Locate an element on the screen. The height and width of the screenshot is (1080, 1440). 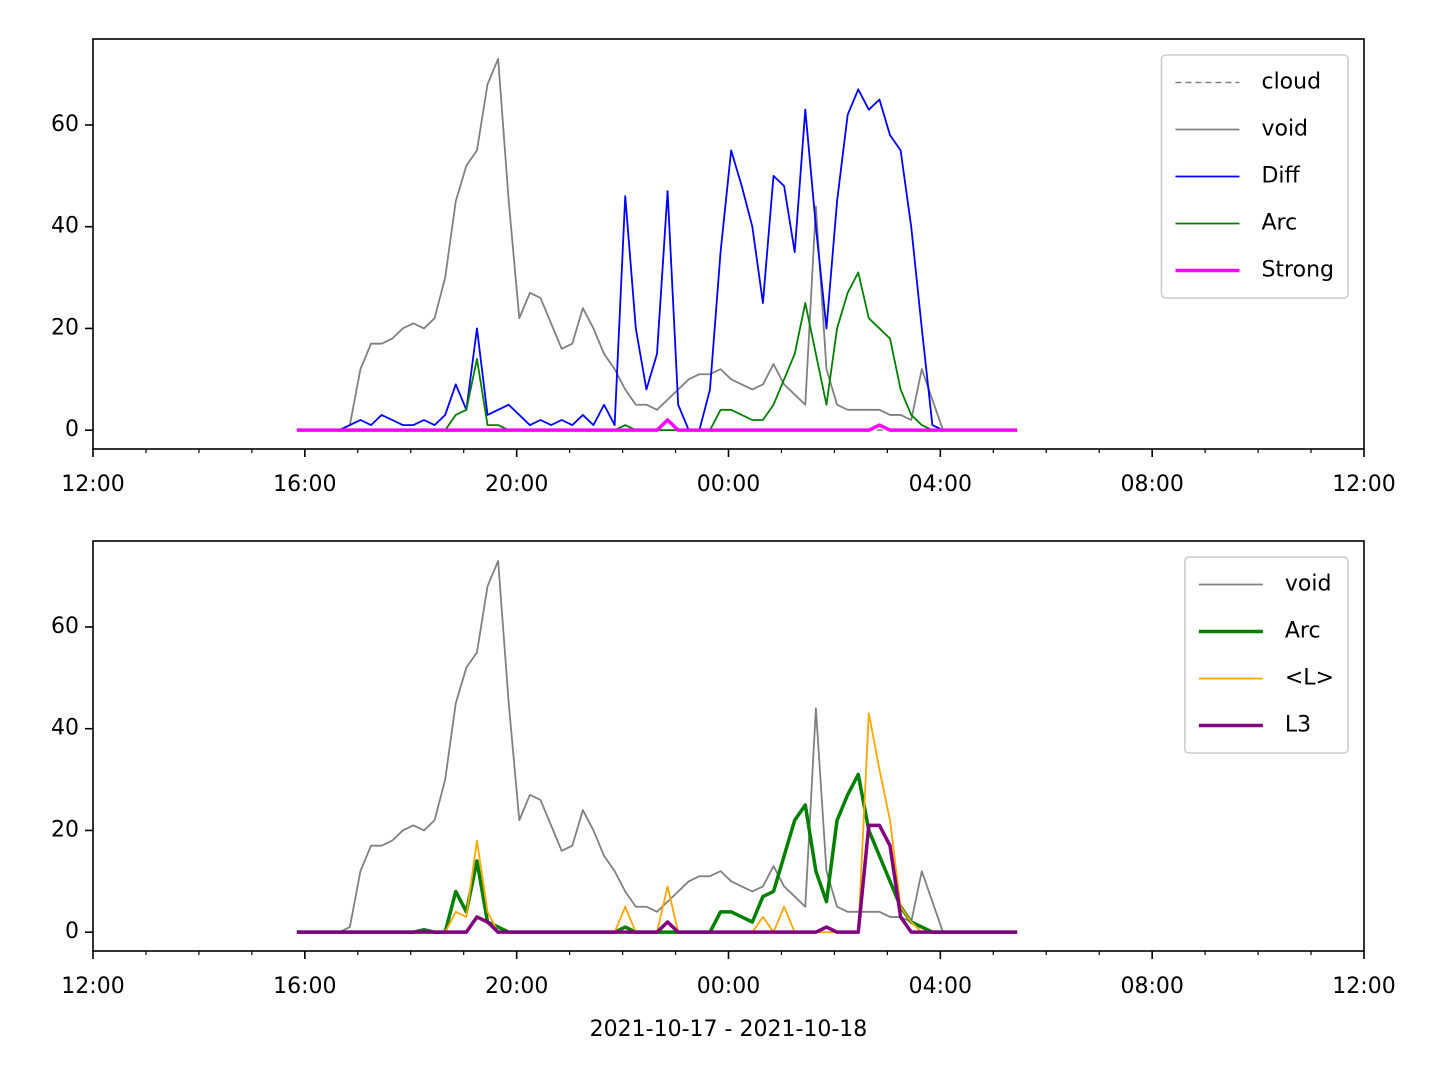
legend: void Arc <L> L3 is located at coordinates (1266, 655).